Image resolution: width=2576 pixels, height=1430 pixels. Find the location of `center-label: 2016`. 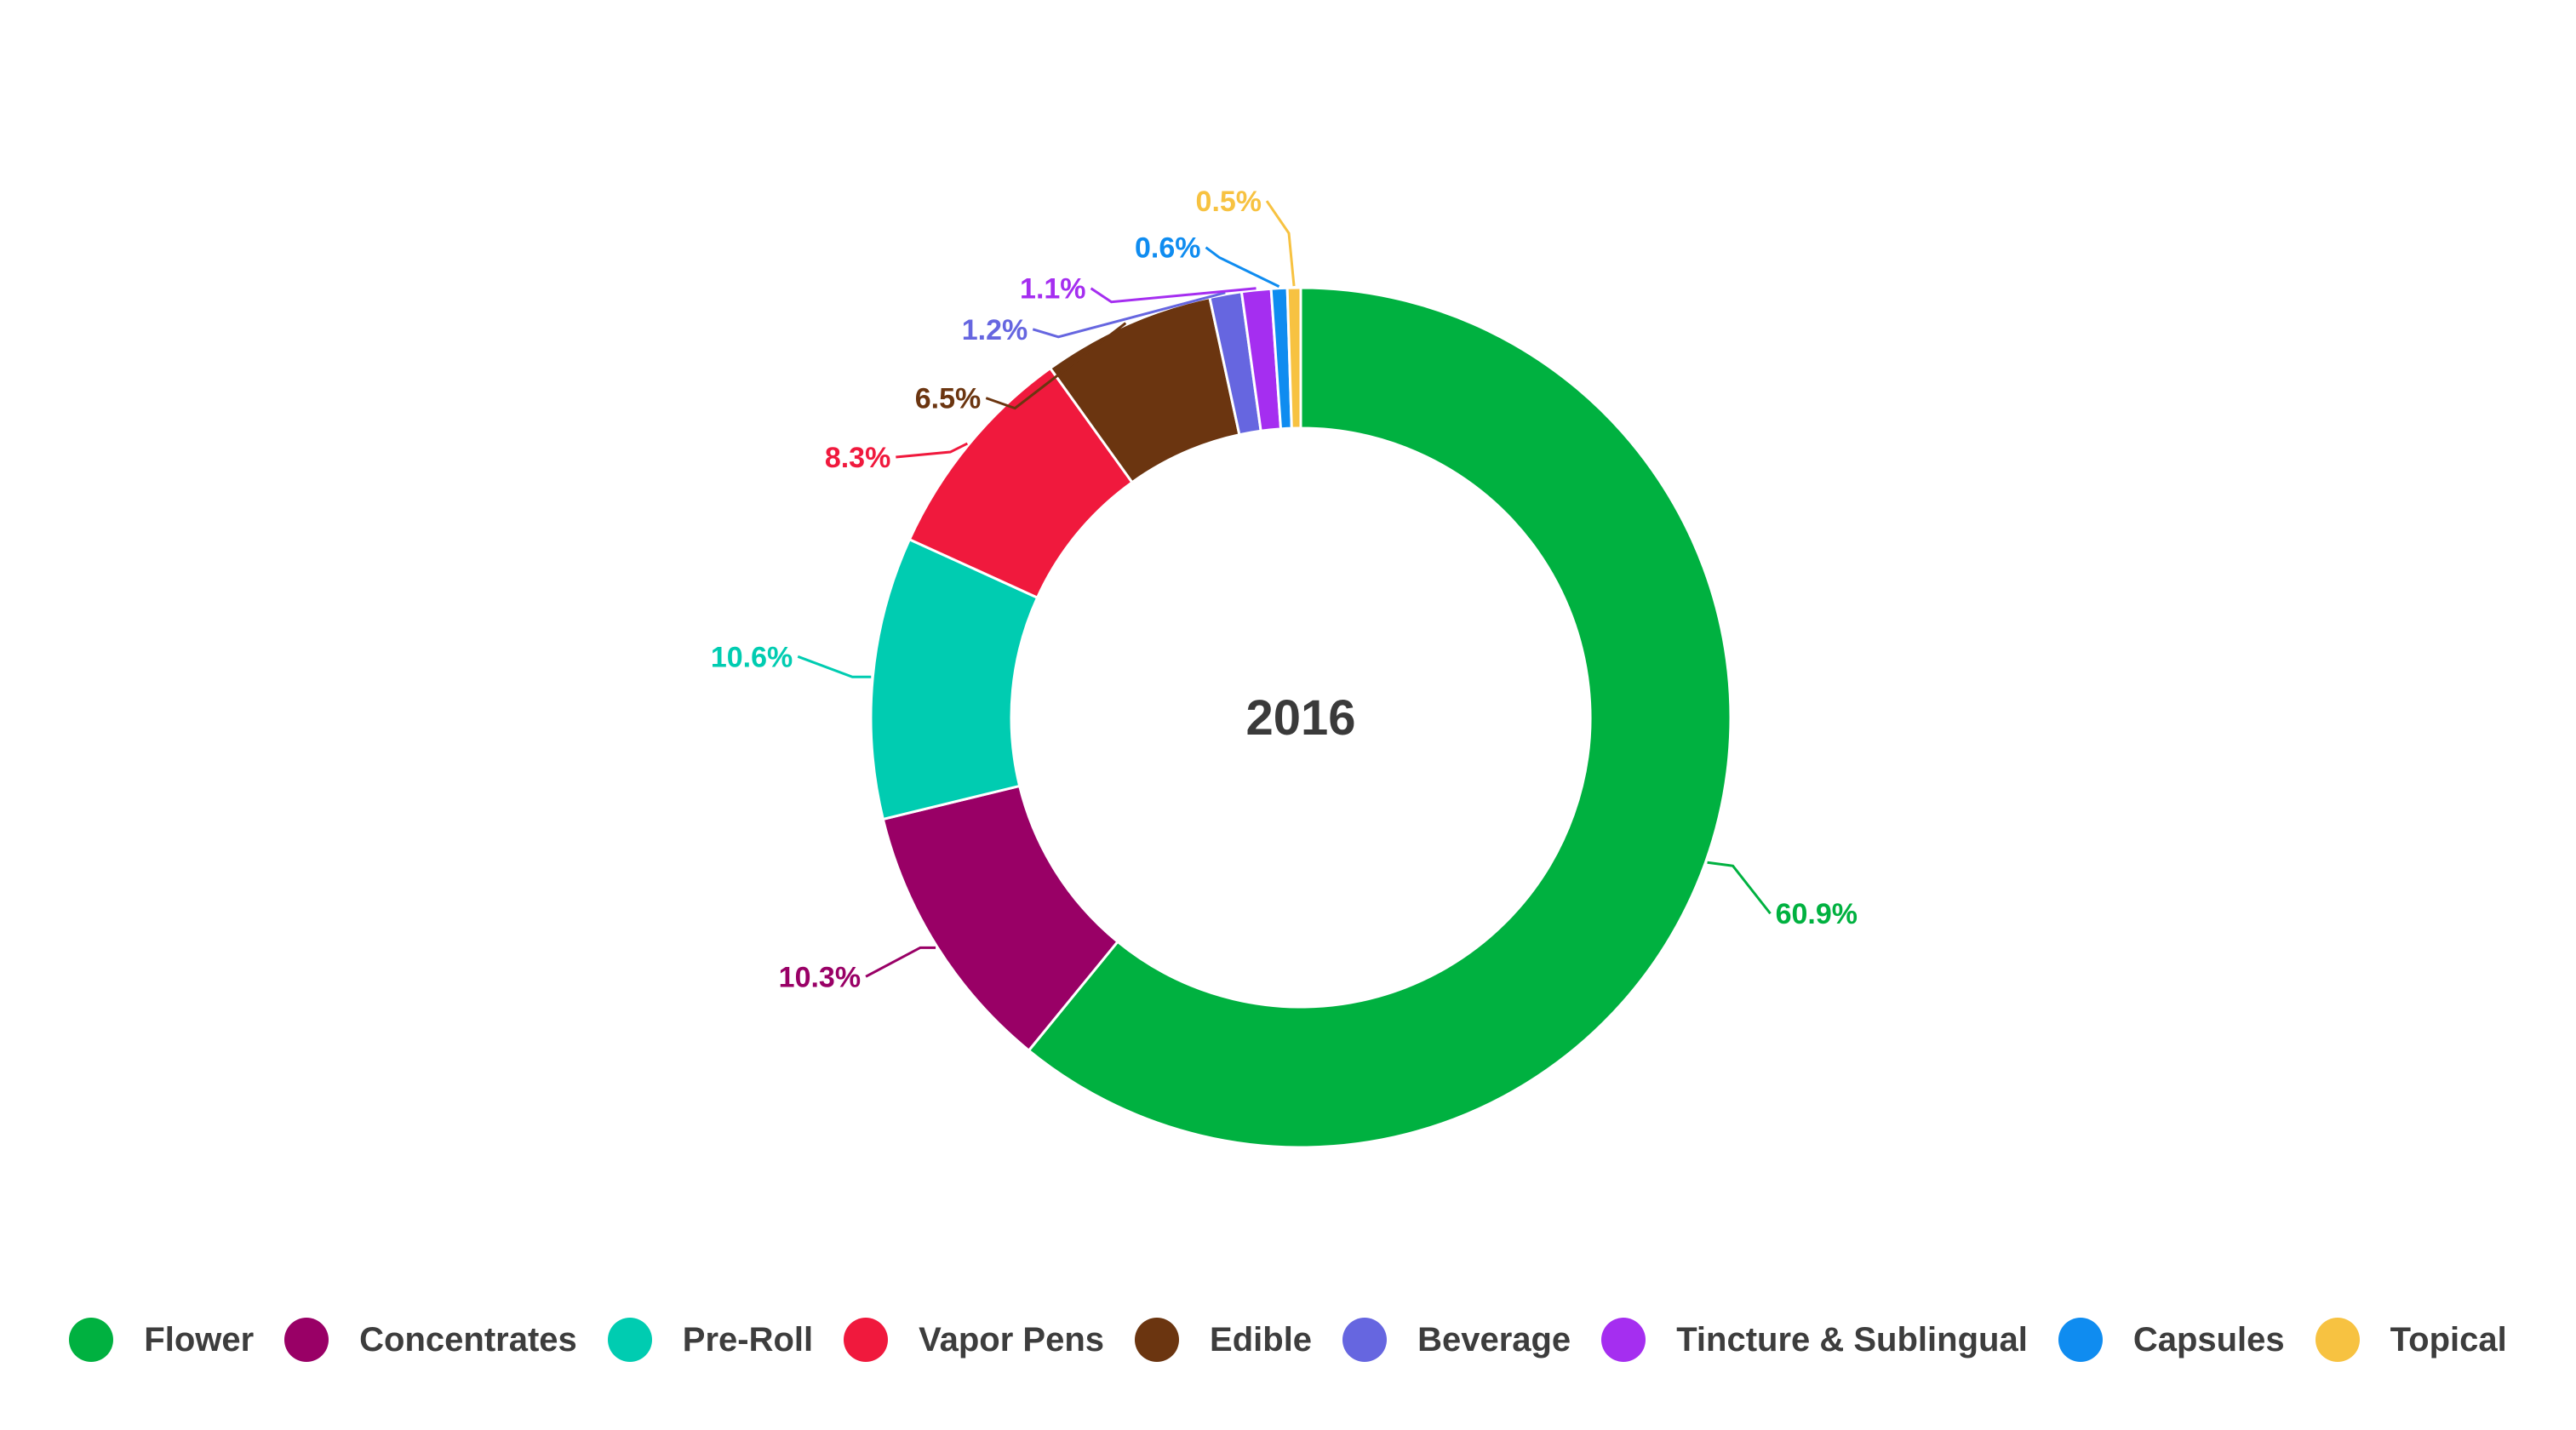

center-label: 2016 is located at coordinates (1300, 718).